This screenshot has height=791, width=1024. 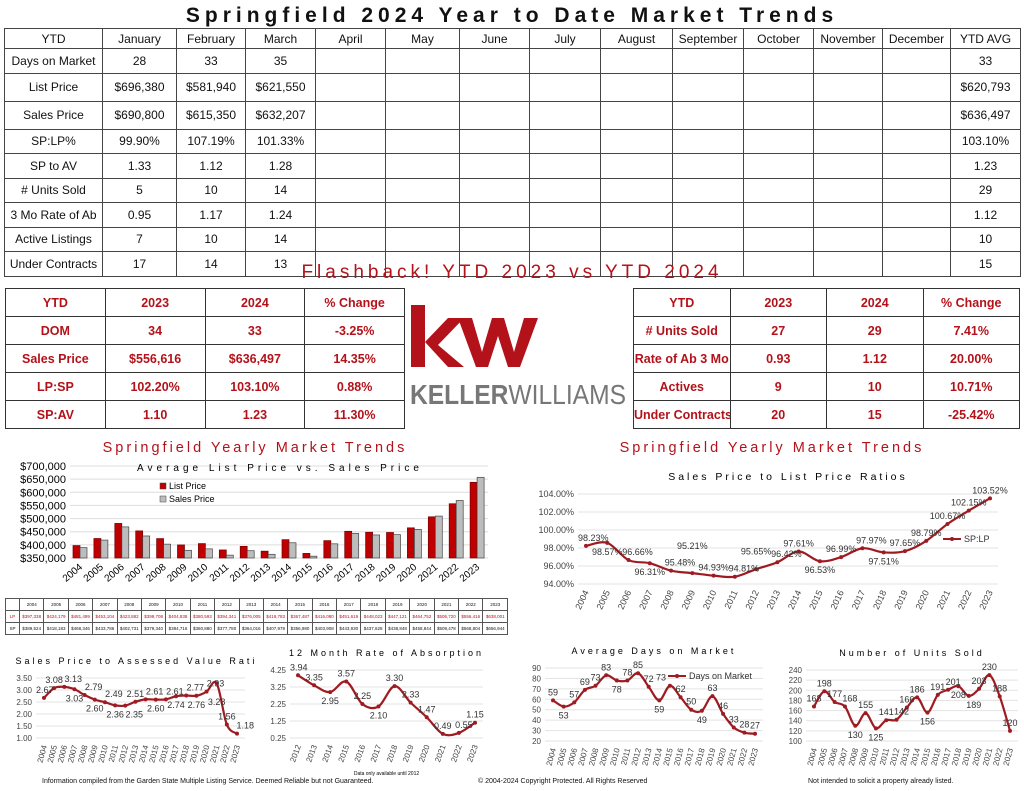 I want to click on data-label: 103.52%, so click(x=990, y=490).